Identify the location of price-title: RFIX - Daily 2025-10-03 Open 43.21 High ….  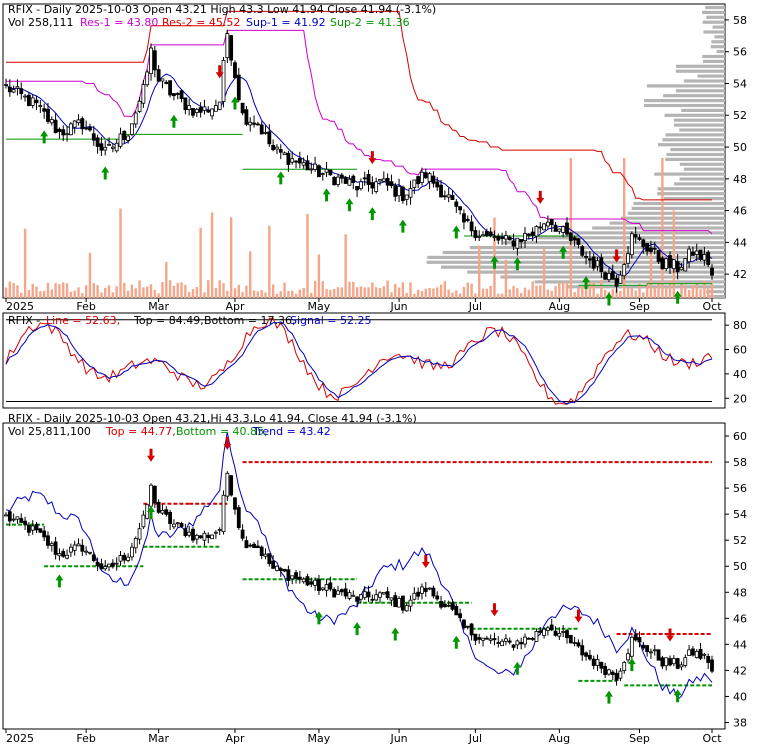
(222, 9).